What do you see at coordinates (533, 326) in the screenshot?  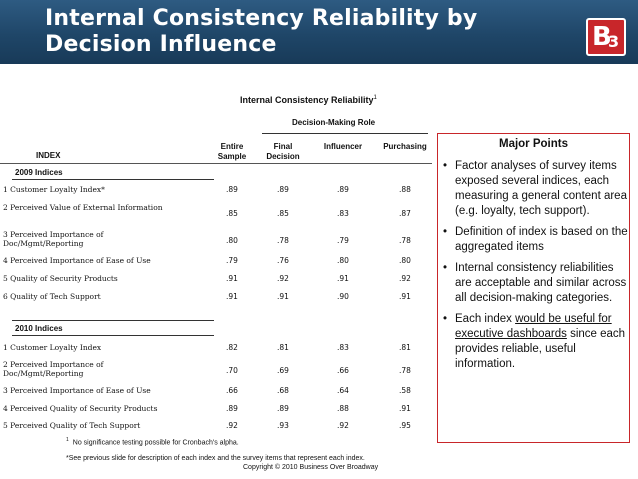 I see `point-text-underlined: would be useful for executive dashboards` at bounding box center [533, 326].